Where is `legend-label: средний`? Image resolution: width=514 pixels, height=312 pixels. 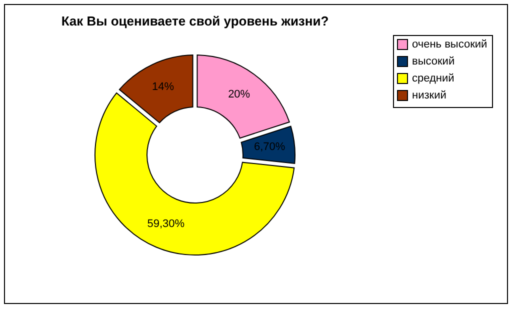
legend-label: средний is located at coordinates (433, 78).